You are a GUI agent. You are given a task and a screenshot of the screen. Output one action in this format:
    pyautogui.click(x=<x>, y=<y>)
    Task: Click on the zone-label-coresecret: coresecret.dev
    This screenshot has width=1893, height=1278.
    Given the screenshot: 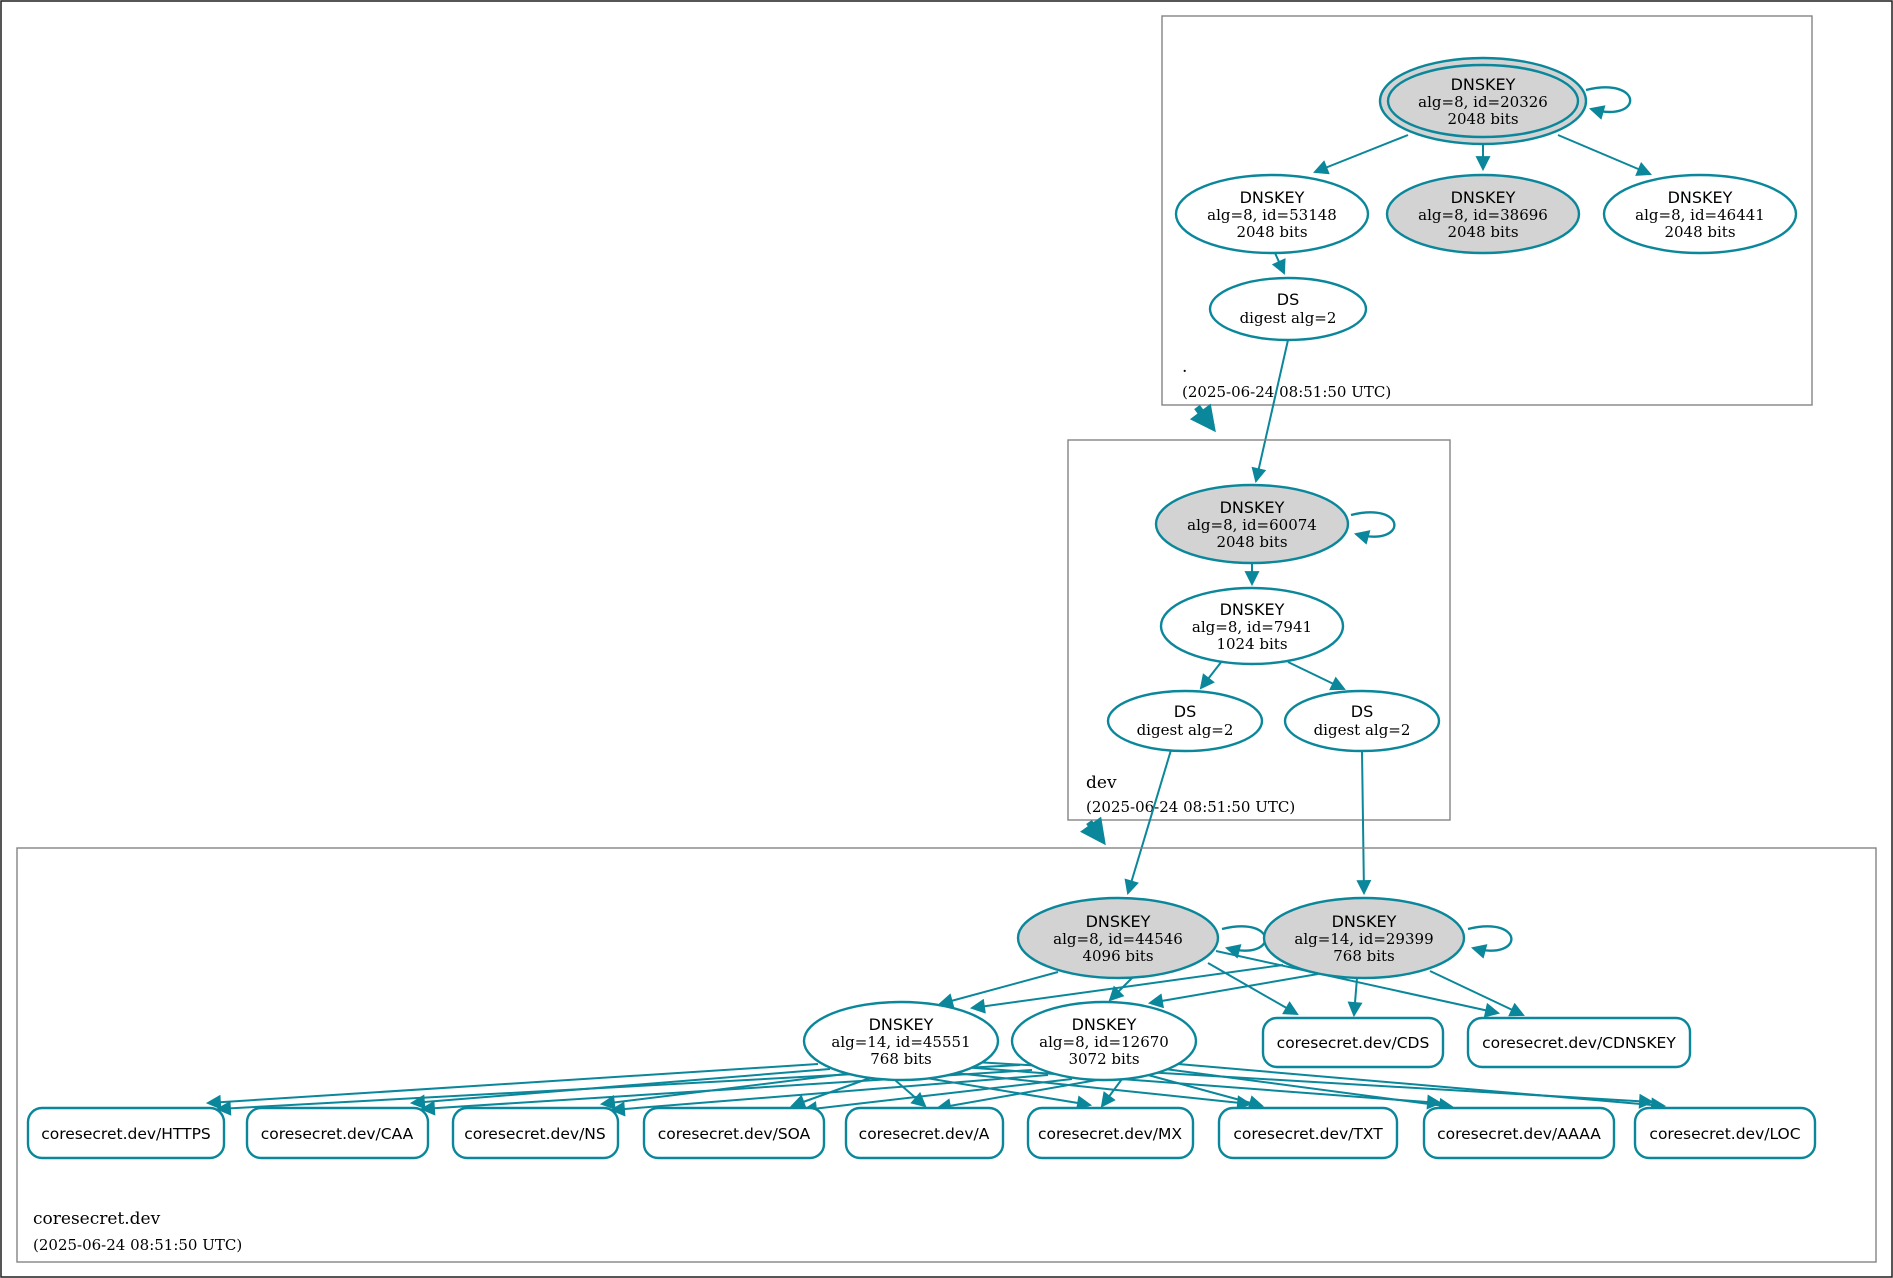 What is the action you would take?
    pyautogui.click(x=97, y=1219)
    